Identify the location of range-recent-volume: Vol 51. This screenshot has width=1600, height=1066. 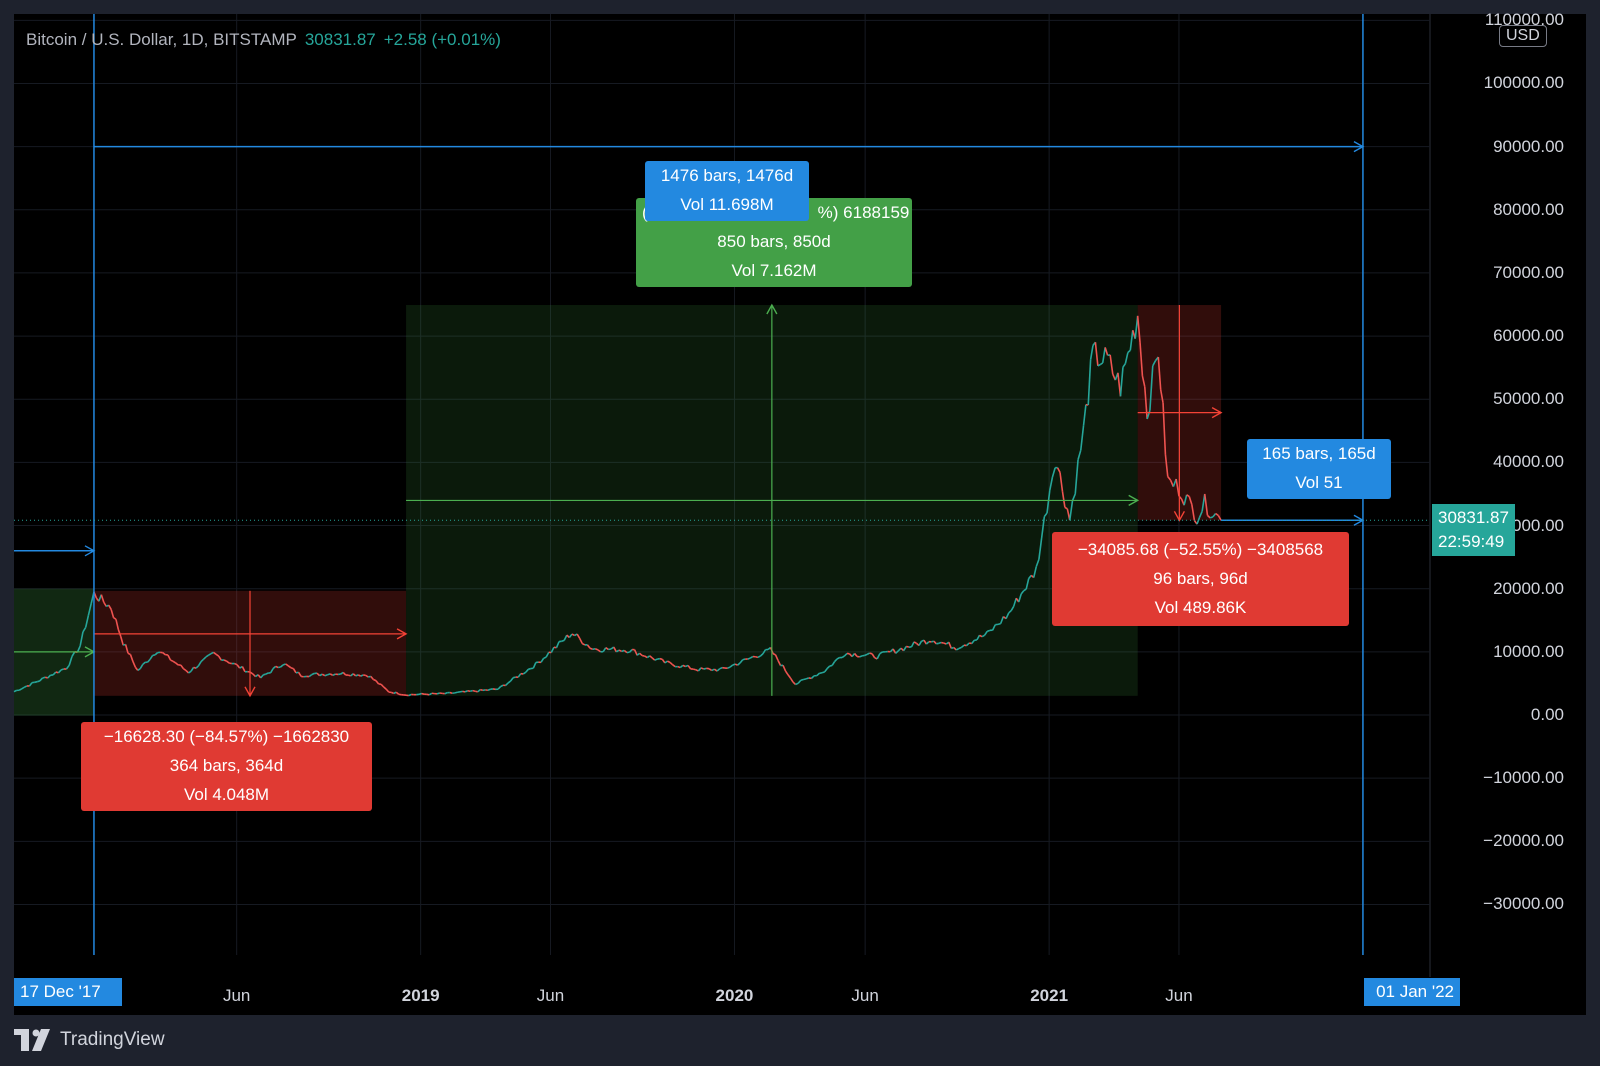
(1319, 482).